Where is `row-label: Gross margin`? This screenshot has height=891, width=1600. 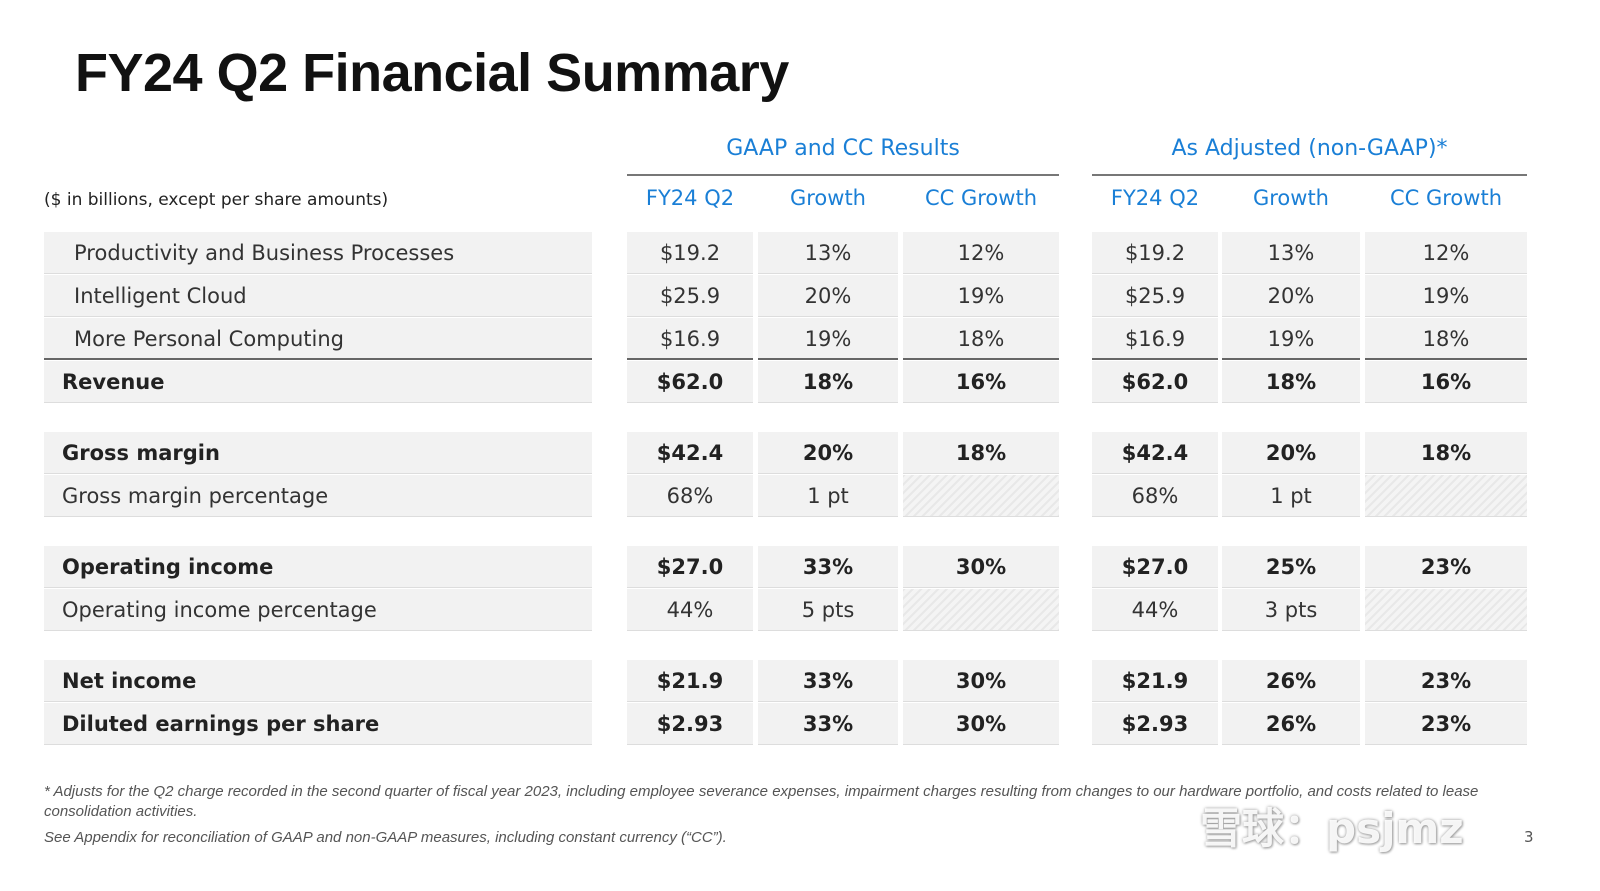 row-label: Gross margin is located at coordinates (318, 453).